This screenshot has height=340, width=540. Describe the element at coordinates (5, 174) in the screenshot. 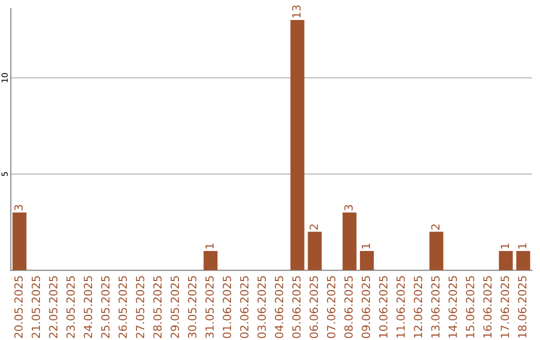

I see `y-tick-label: 5` at that location.